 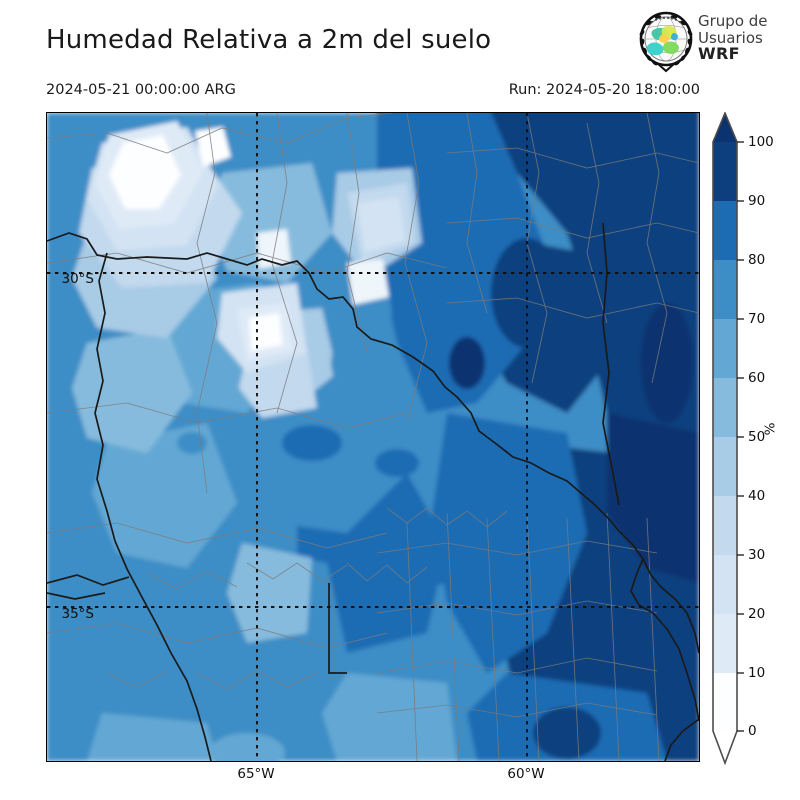 What do you see at coordinates (752, 731) in the screenshot?
I see `colorbar-tick-0: 0` at bounding box center [752, 731].